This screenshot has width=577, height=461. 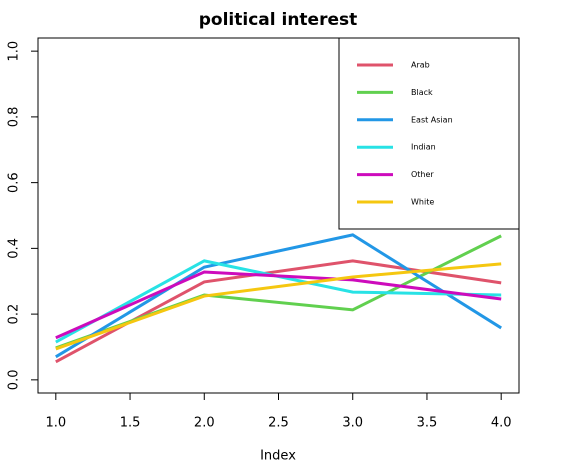 I want to click on legend-box, so click(x=429, y=133).